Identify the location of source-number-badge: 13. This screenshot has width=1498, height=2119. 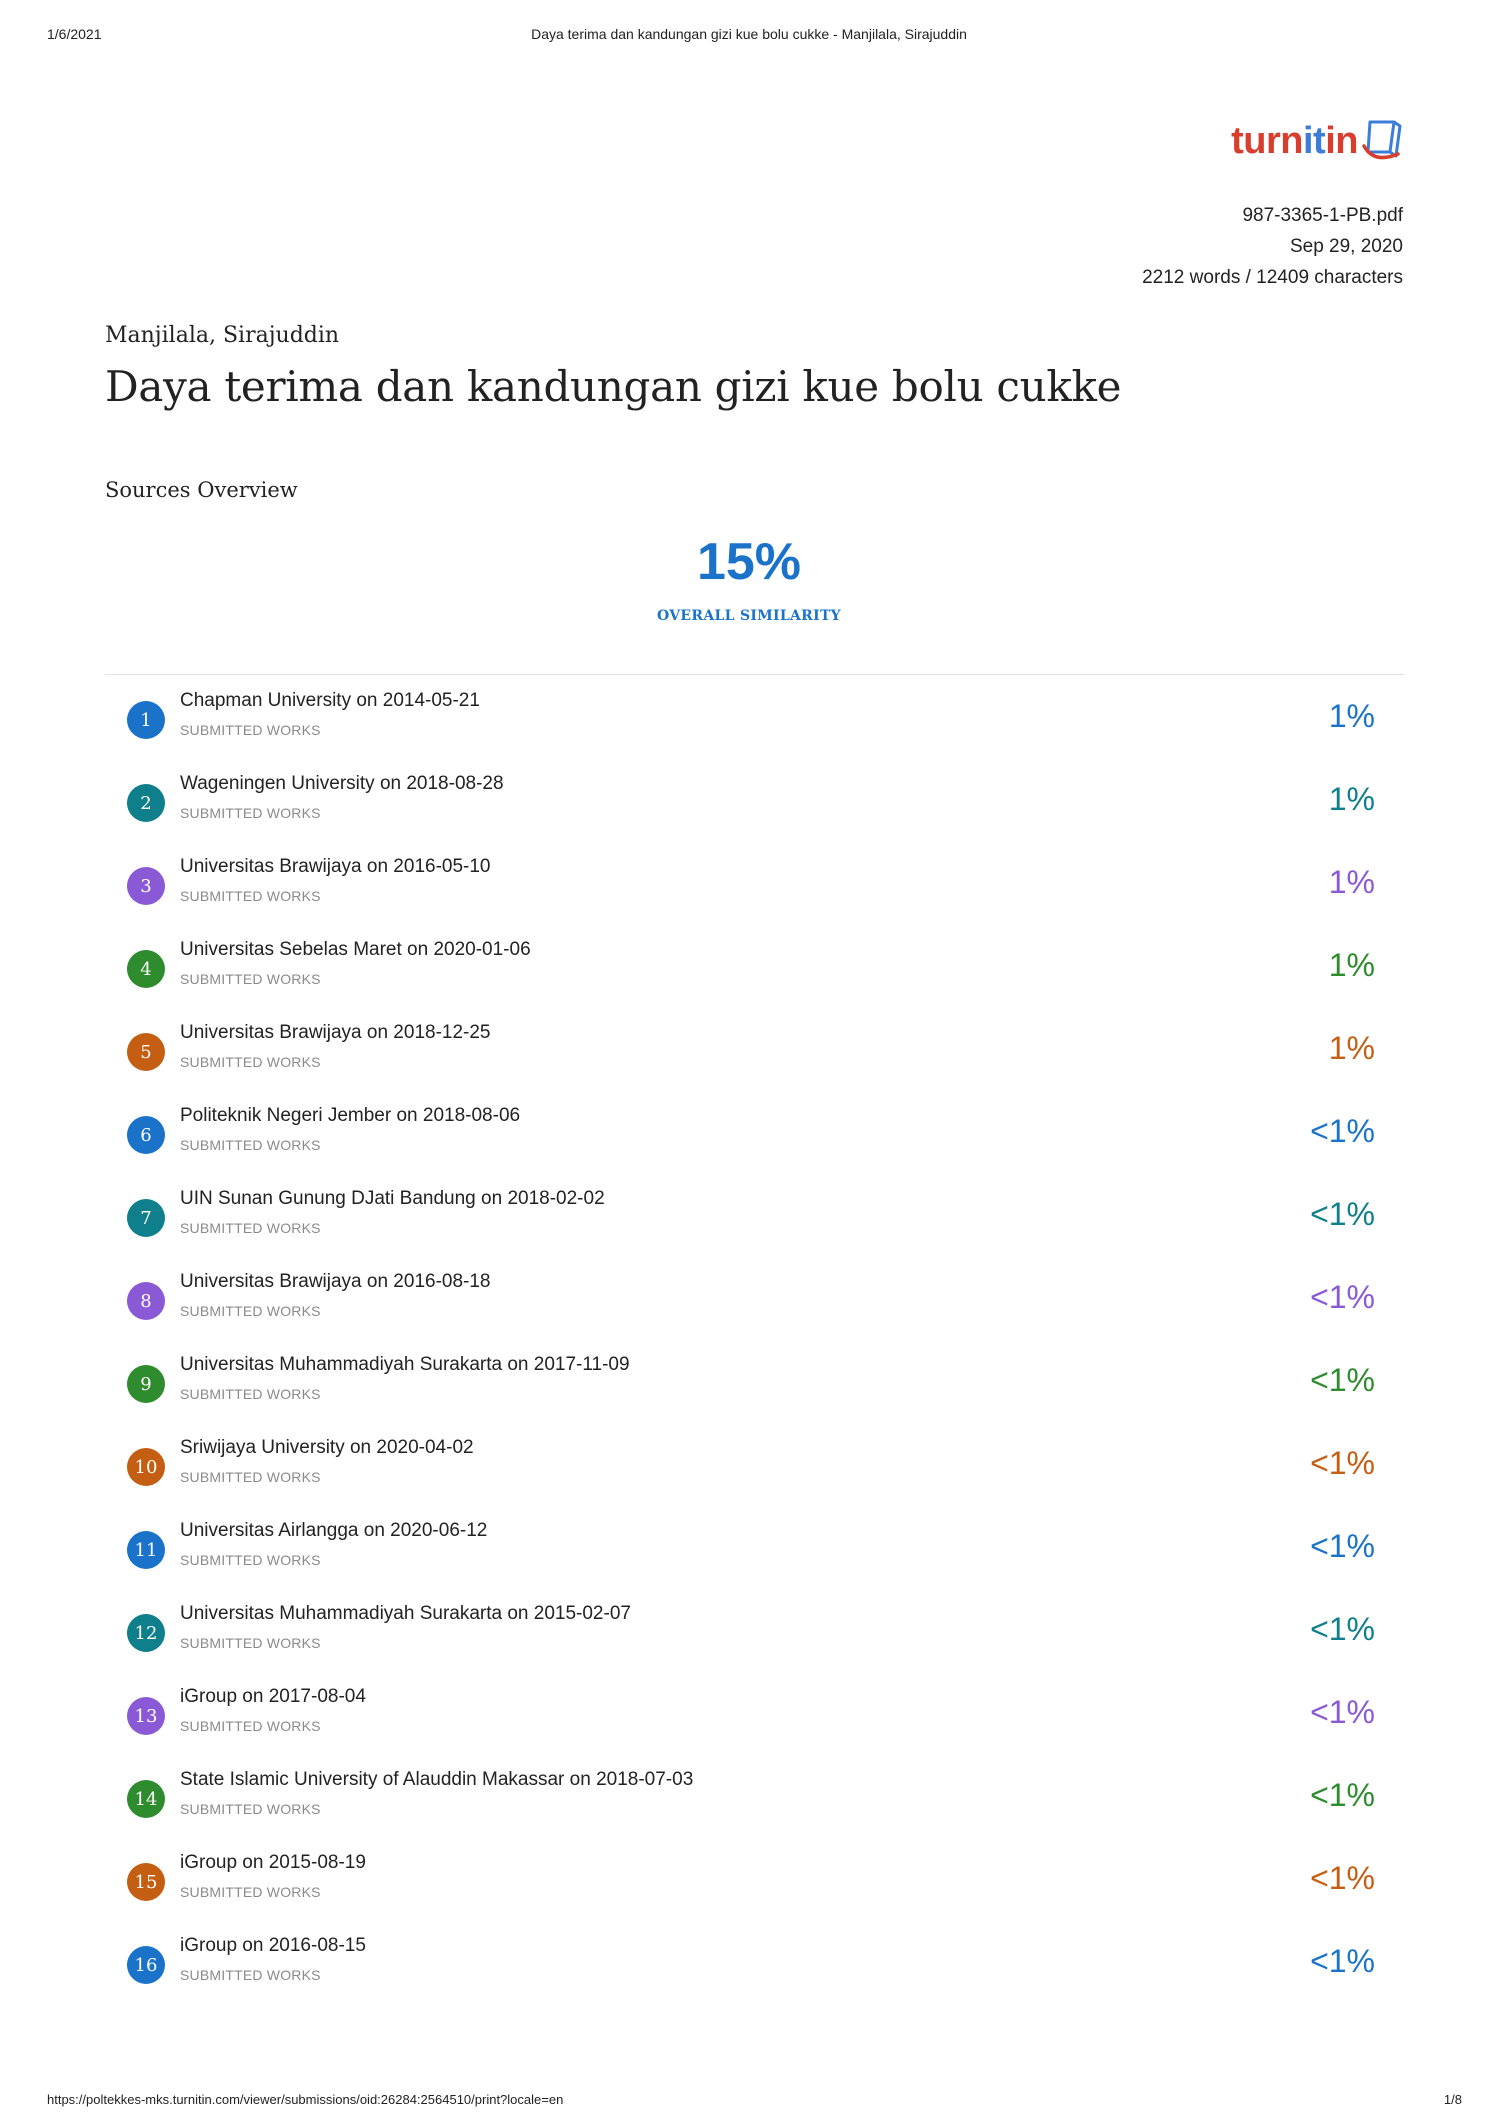
(146, 1716).